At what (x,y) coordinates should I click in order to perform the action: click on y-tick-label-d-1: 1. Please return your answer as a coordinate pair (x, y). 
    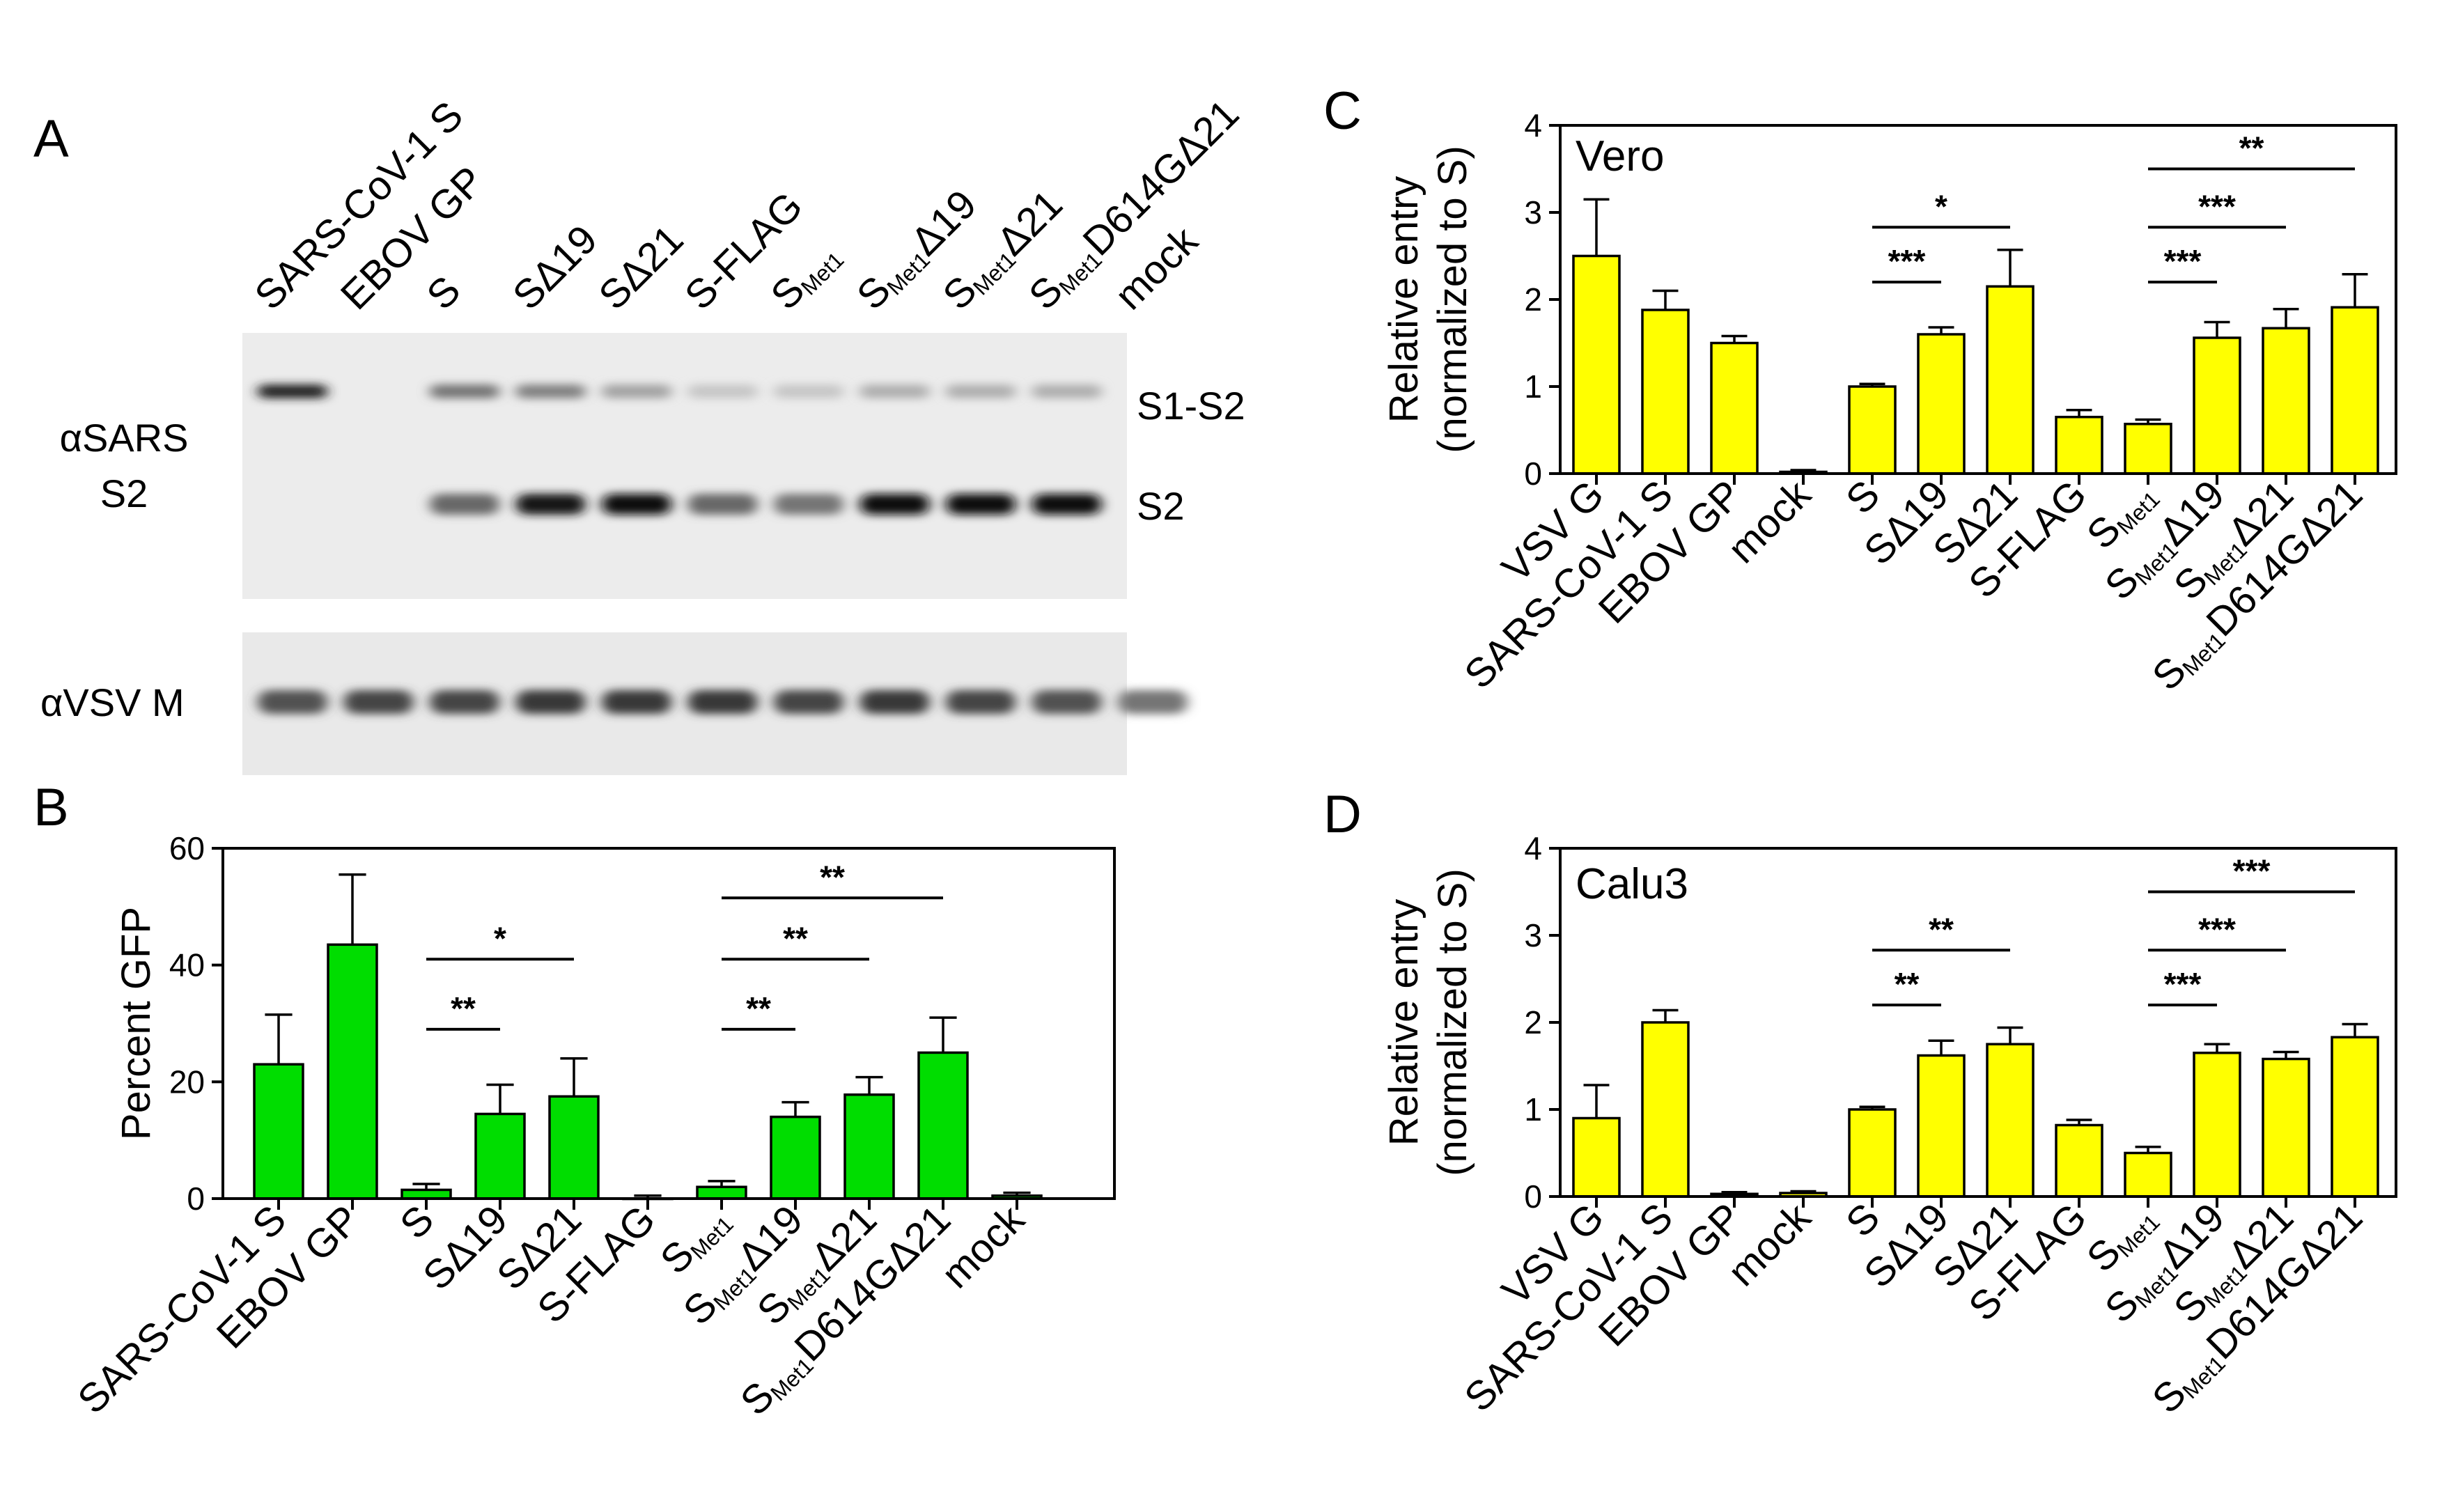
    Looking at the image, I should click on (1533, 1110).